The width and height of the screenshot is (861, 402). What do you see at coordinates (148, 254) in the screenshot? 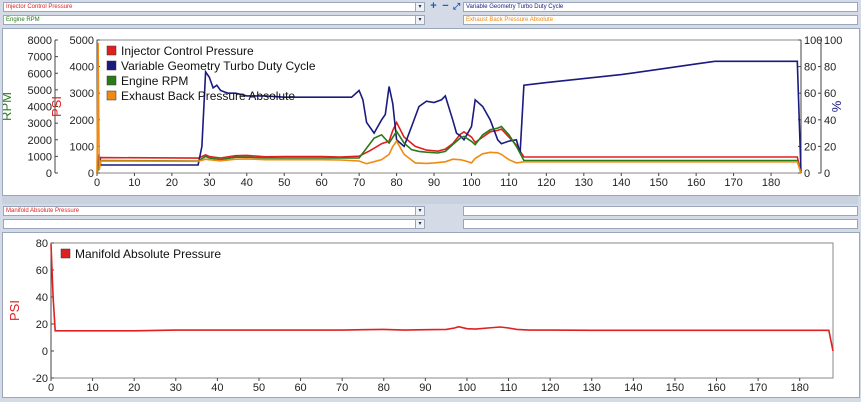
I see `legend-label: Manifold Absolute Pressure` at bounding box center [148, 254].